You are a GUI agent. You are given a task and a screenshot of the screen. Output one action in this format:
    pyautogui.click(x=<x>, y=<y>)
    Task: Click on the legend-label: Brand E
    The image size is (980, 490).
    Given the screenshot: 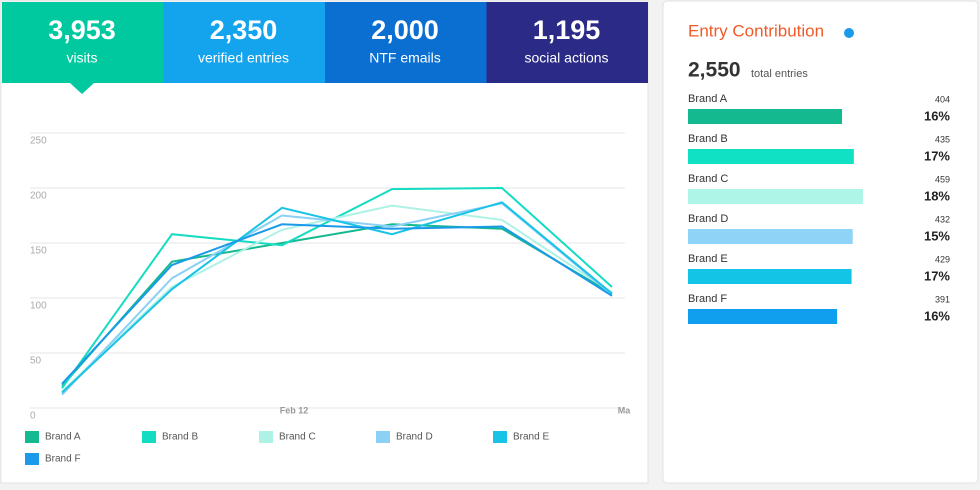 What is the action you would take?
    pyautogui.click(x=531, y=437)
    